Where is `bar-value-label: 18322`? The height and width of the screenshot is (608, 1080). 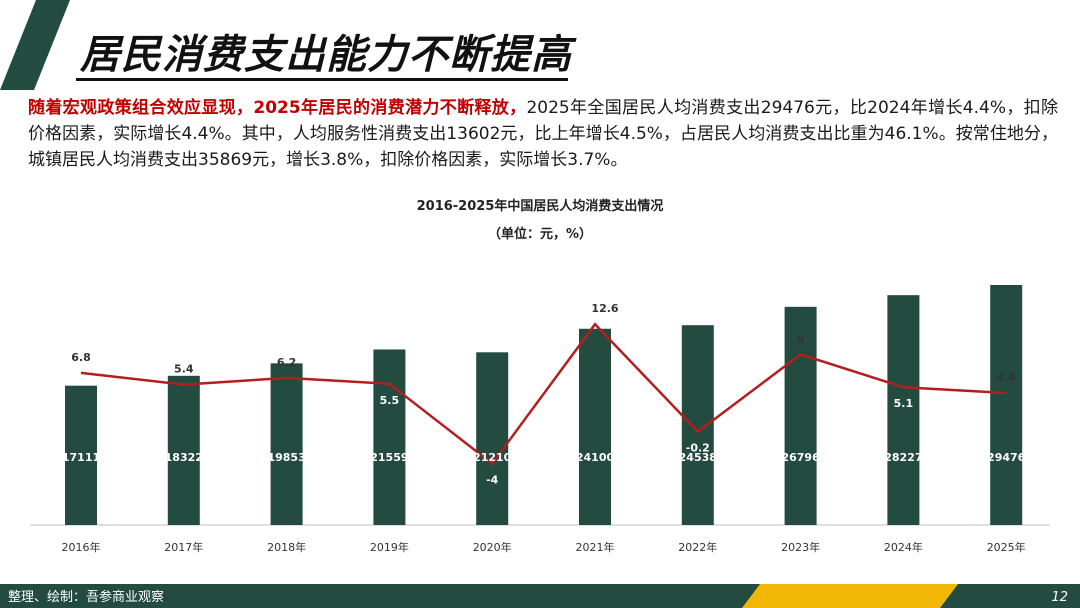
bar-value-label: 18322 is located at coordinates (184, 457).